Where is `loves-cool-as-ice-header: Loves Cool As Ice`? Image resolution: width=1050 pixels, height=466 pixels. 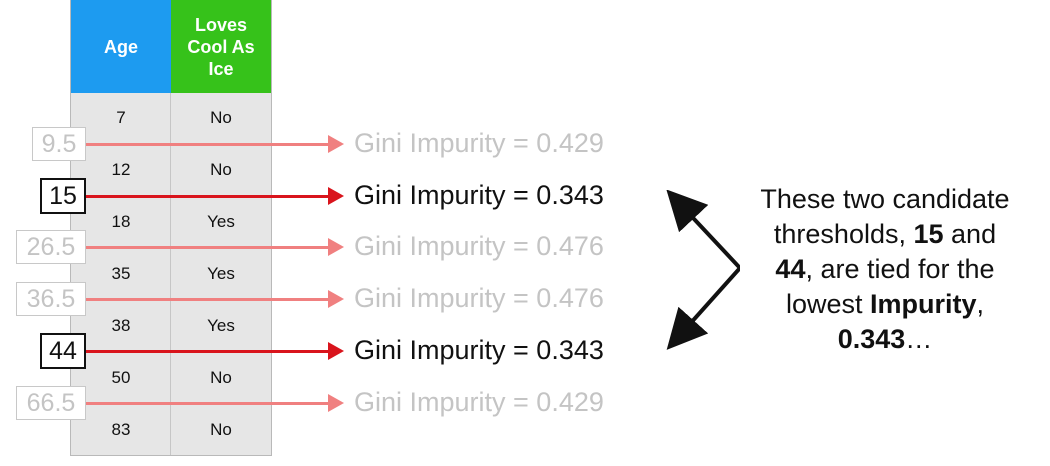 loves-cool-as-ice-header: Loves Cool As Ice is located at coordinates (221, 46).